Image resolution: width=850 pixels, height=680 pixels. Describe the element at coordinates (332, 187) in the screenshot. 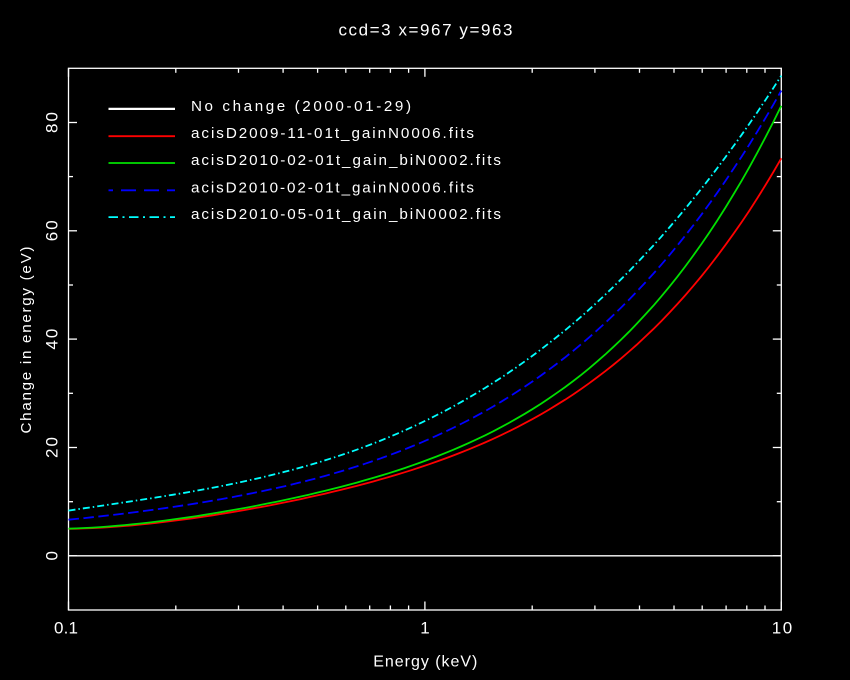

I see `svg-text:acisD2010-02-01t_gainN0006.fit: acisD2010-02-01t_gainN0006.fits` at that location.